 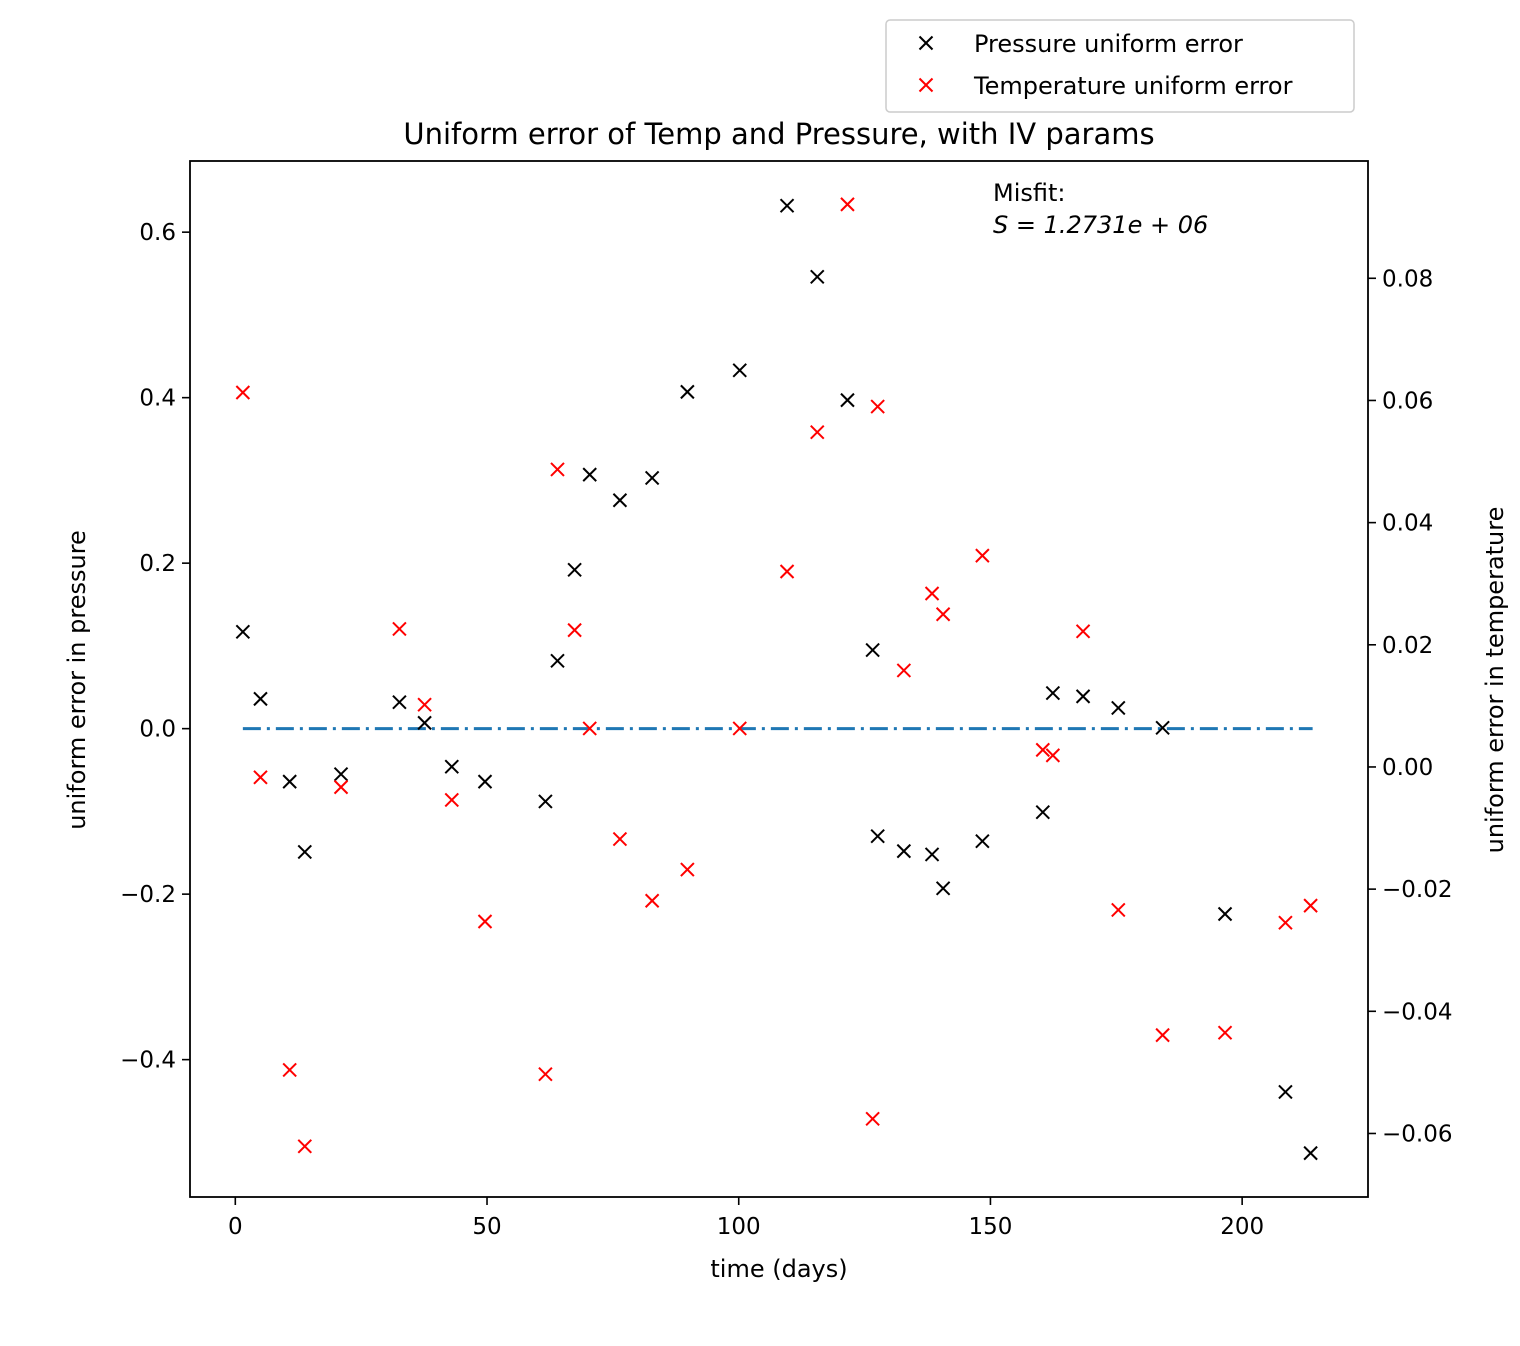 I want to click on right-y-tick-label: −0.06, so click(x=1417, y=1134).